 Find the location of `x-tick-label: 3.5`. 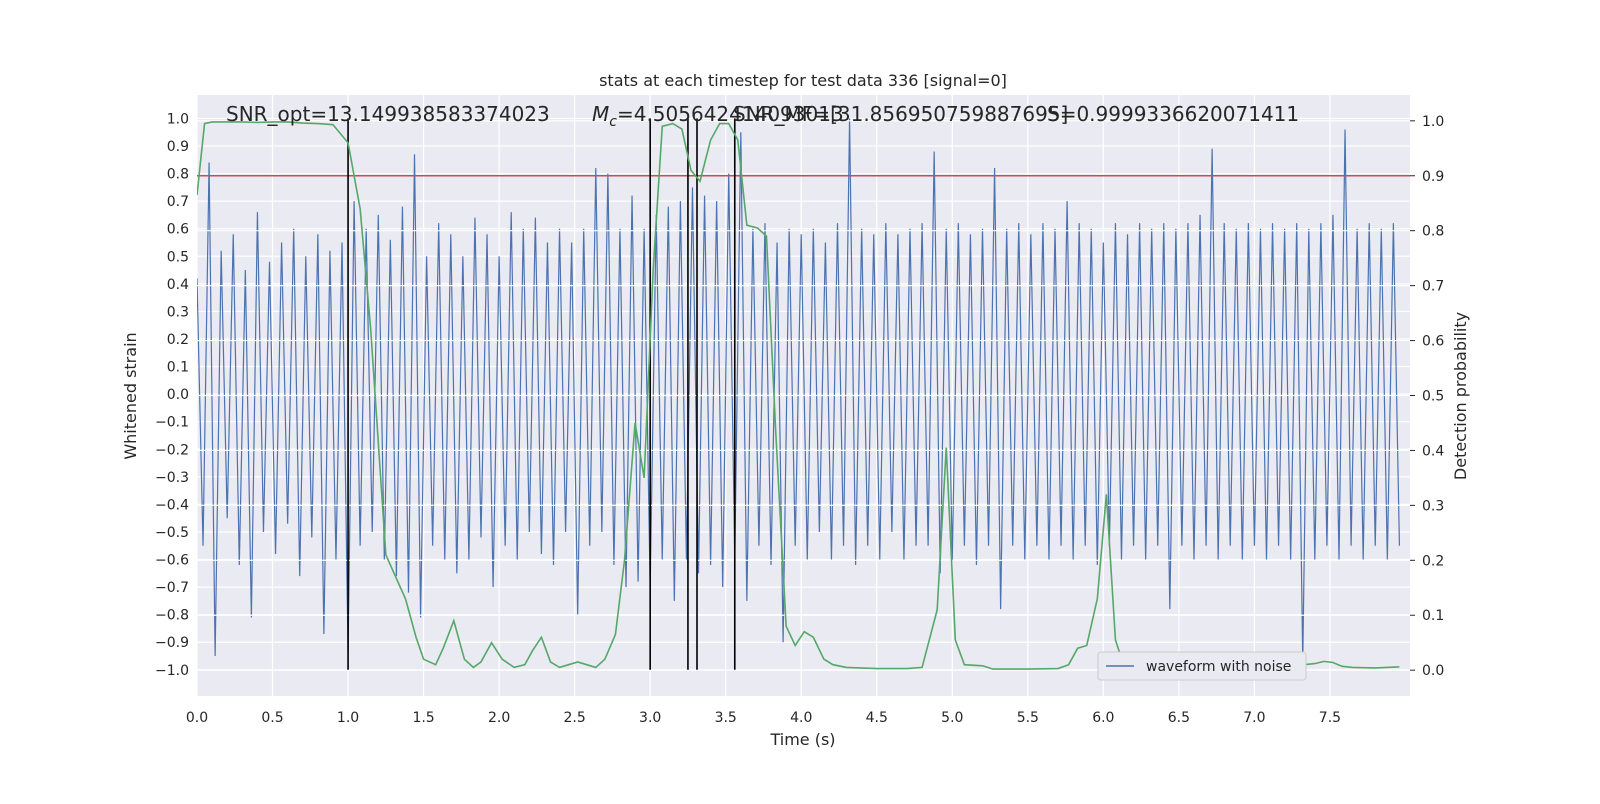

x-tick-label: 3.5 is located at coordinates (726, 718).